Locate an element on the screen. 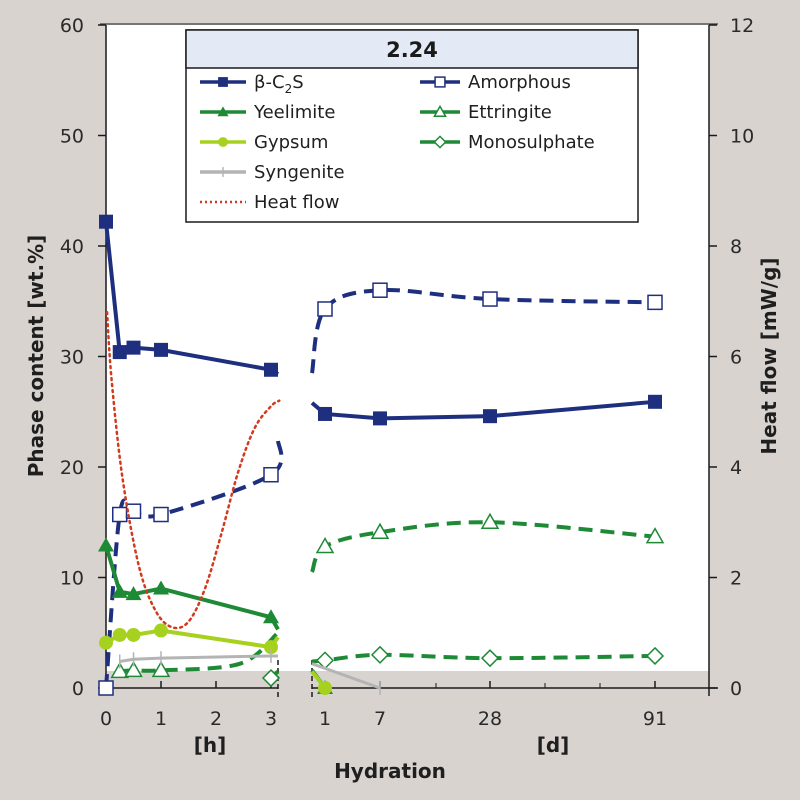 This screenshot has height=800, width=800. legend-item-monosulphate: Monosulphate is located at coordinates (507, 142).